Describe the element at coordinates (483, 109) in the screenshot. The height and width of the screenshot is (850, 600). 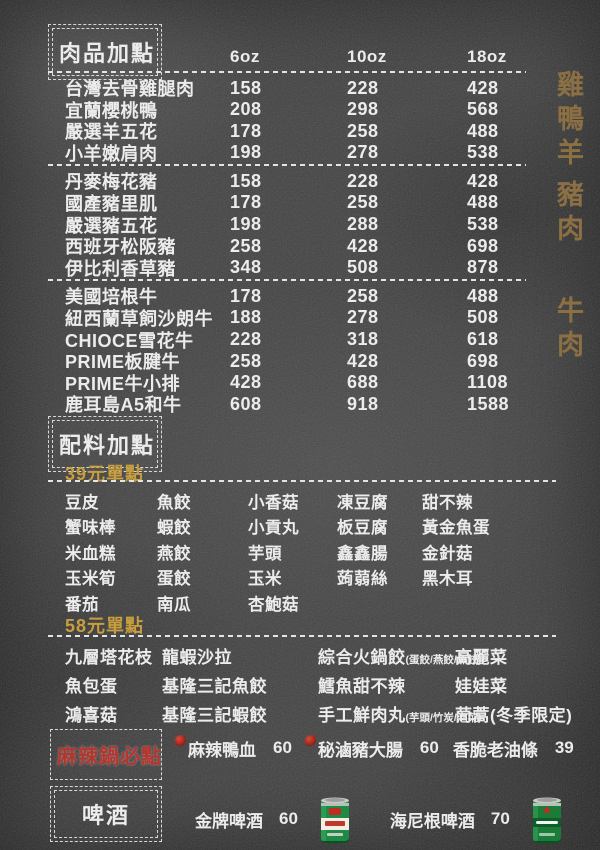
I see `meat-price: 568` at that location.